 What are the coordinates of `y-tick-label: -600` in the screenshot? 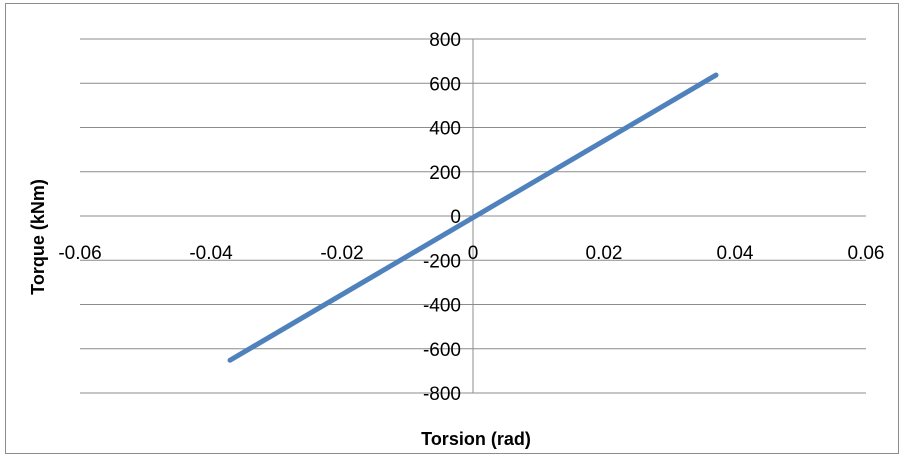 It's located at (442, 350).